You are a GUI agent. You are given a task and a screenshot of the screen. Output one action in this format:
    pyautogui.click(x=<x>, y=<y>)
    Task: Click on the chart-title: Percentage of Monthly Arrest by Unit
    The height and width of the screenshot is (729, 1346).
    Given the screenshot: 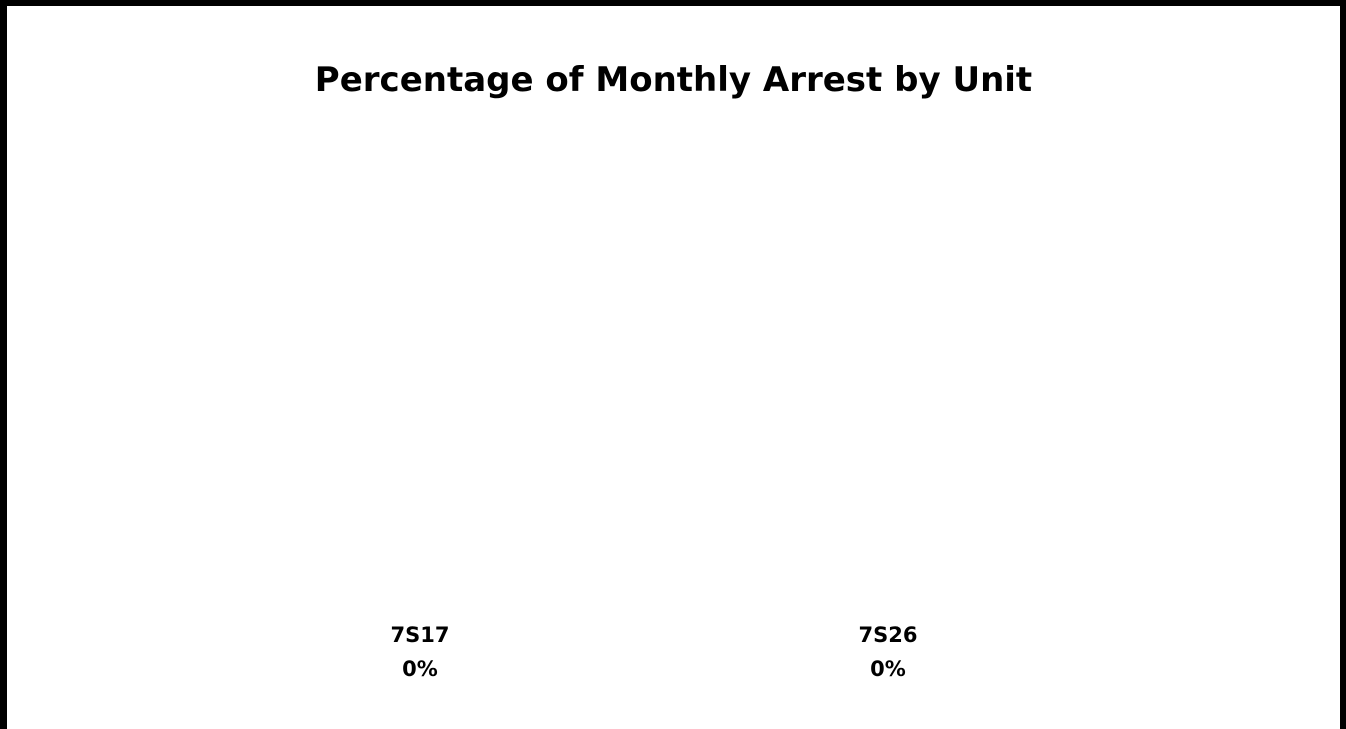 What is the action you would take?
    pyautogui.click(x=673, y=80)
    